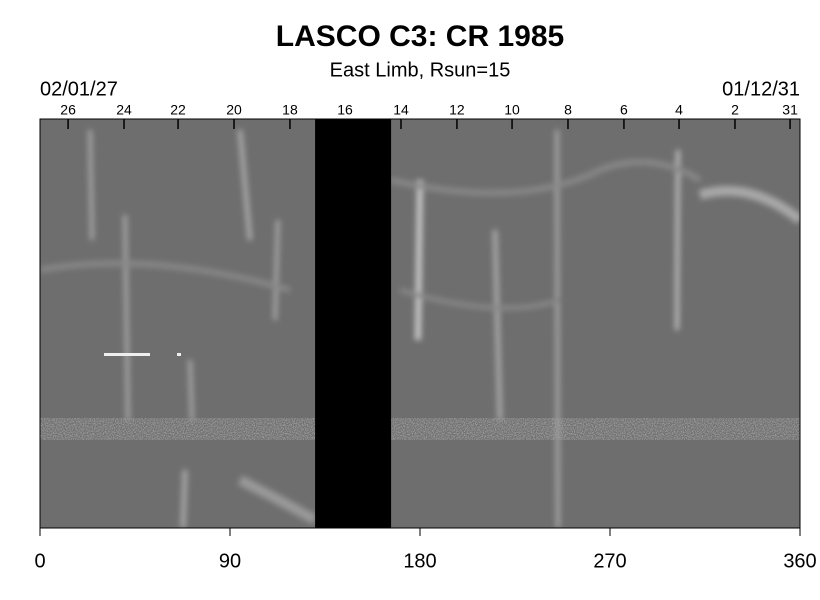 The width and height of the screenshot is (820, 600). What do you see at coordinates (624, 110) in the screenshot?
I see `top-tick-label: 6` at bounding box center [624, 110].